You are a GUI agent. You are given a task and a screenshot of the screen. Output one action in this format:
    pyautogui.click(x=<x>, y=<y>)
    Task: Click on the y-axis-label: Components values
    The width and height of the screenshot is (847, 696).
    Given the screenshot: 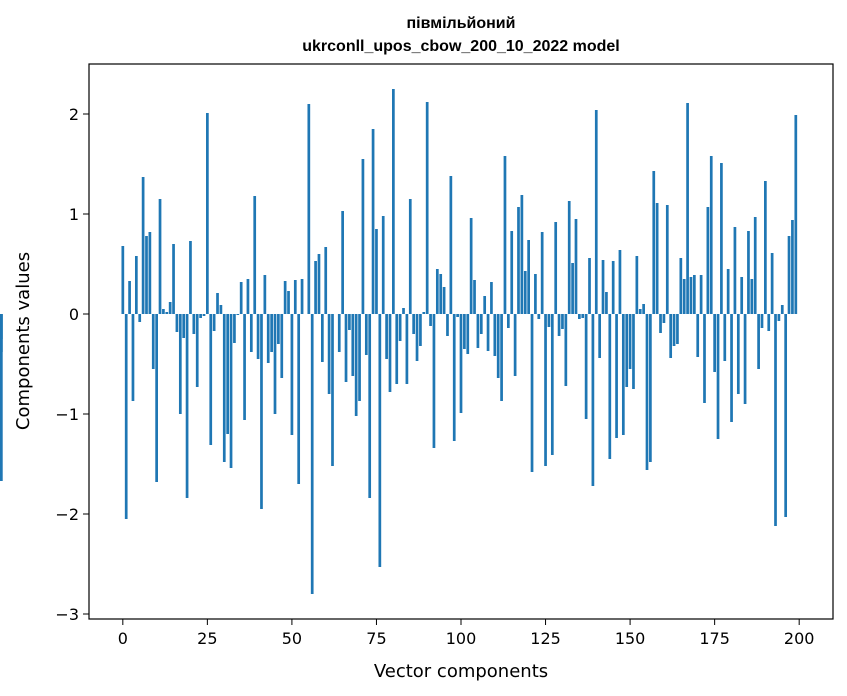 What is the action you would take?
    pyautogui.click(x=23, y=341)
    